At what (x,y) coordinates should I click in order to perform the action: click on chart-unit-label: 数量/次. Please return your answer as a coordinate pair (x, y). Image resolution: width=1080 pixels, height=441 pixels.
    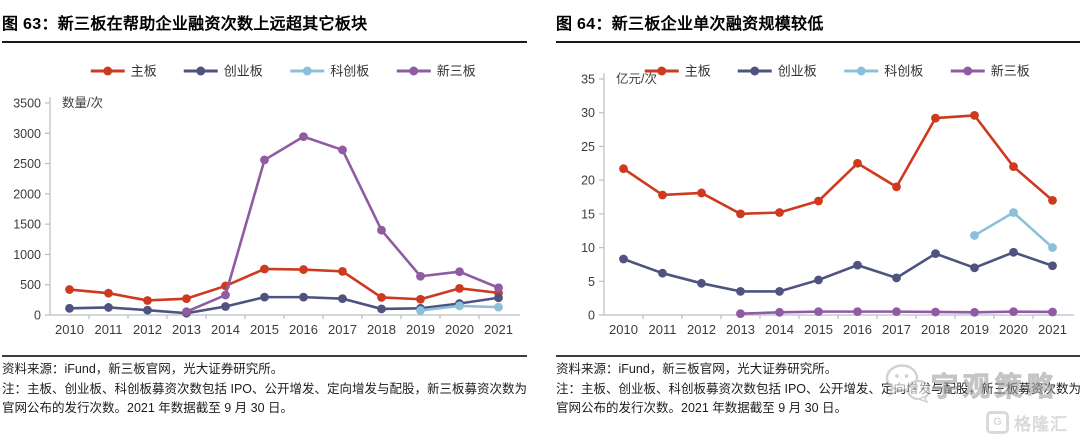
    Looking at the image, I should click on (82, 102).